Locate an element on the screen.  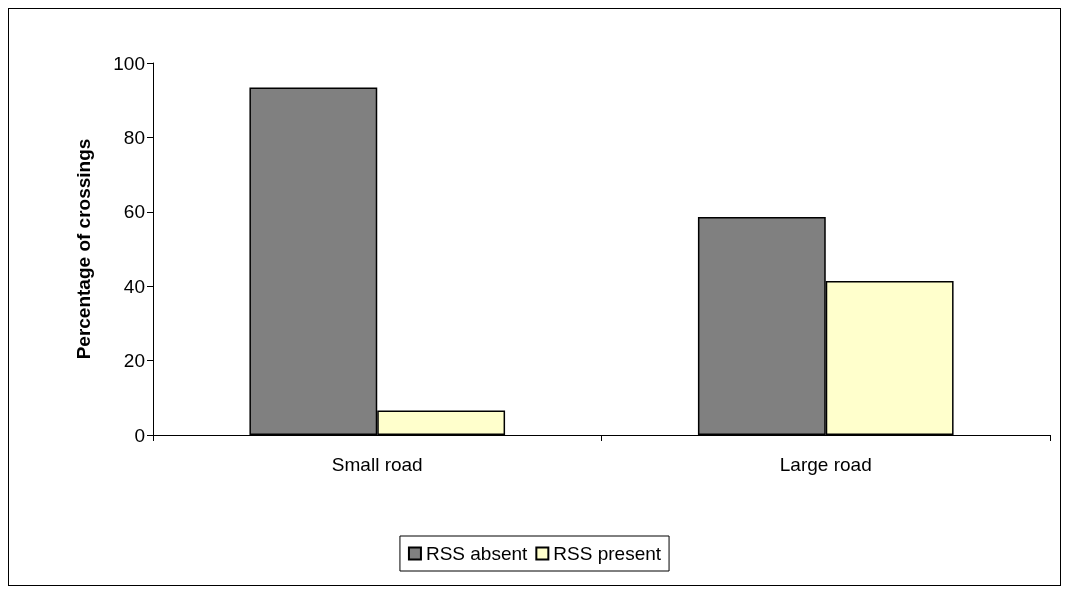
x-tick-label: Large road is located at coordinates (825, 464).